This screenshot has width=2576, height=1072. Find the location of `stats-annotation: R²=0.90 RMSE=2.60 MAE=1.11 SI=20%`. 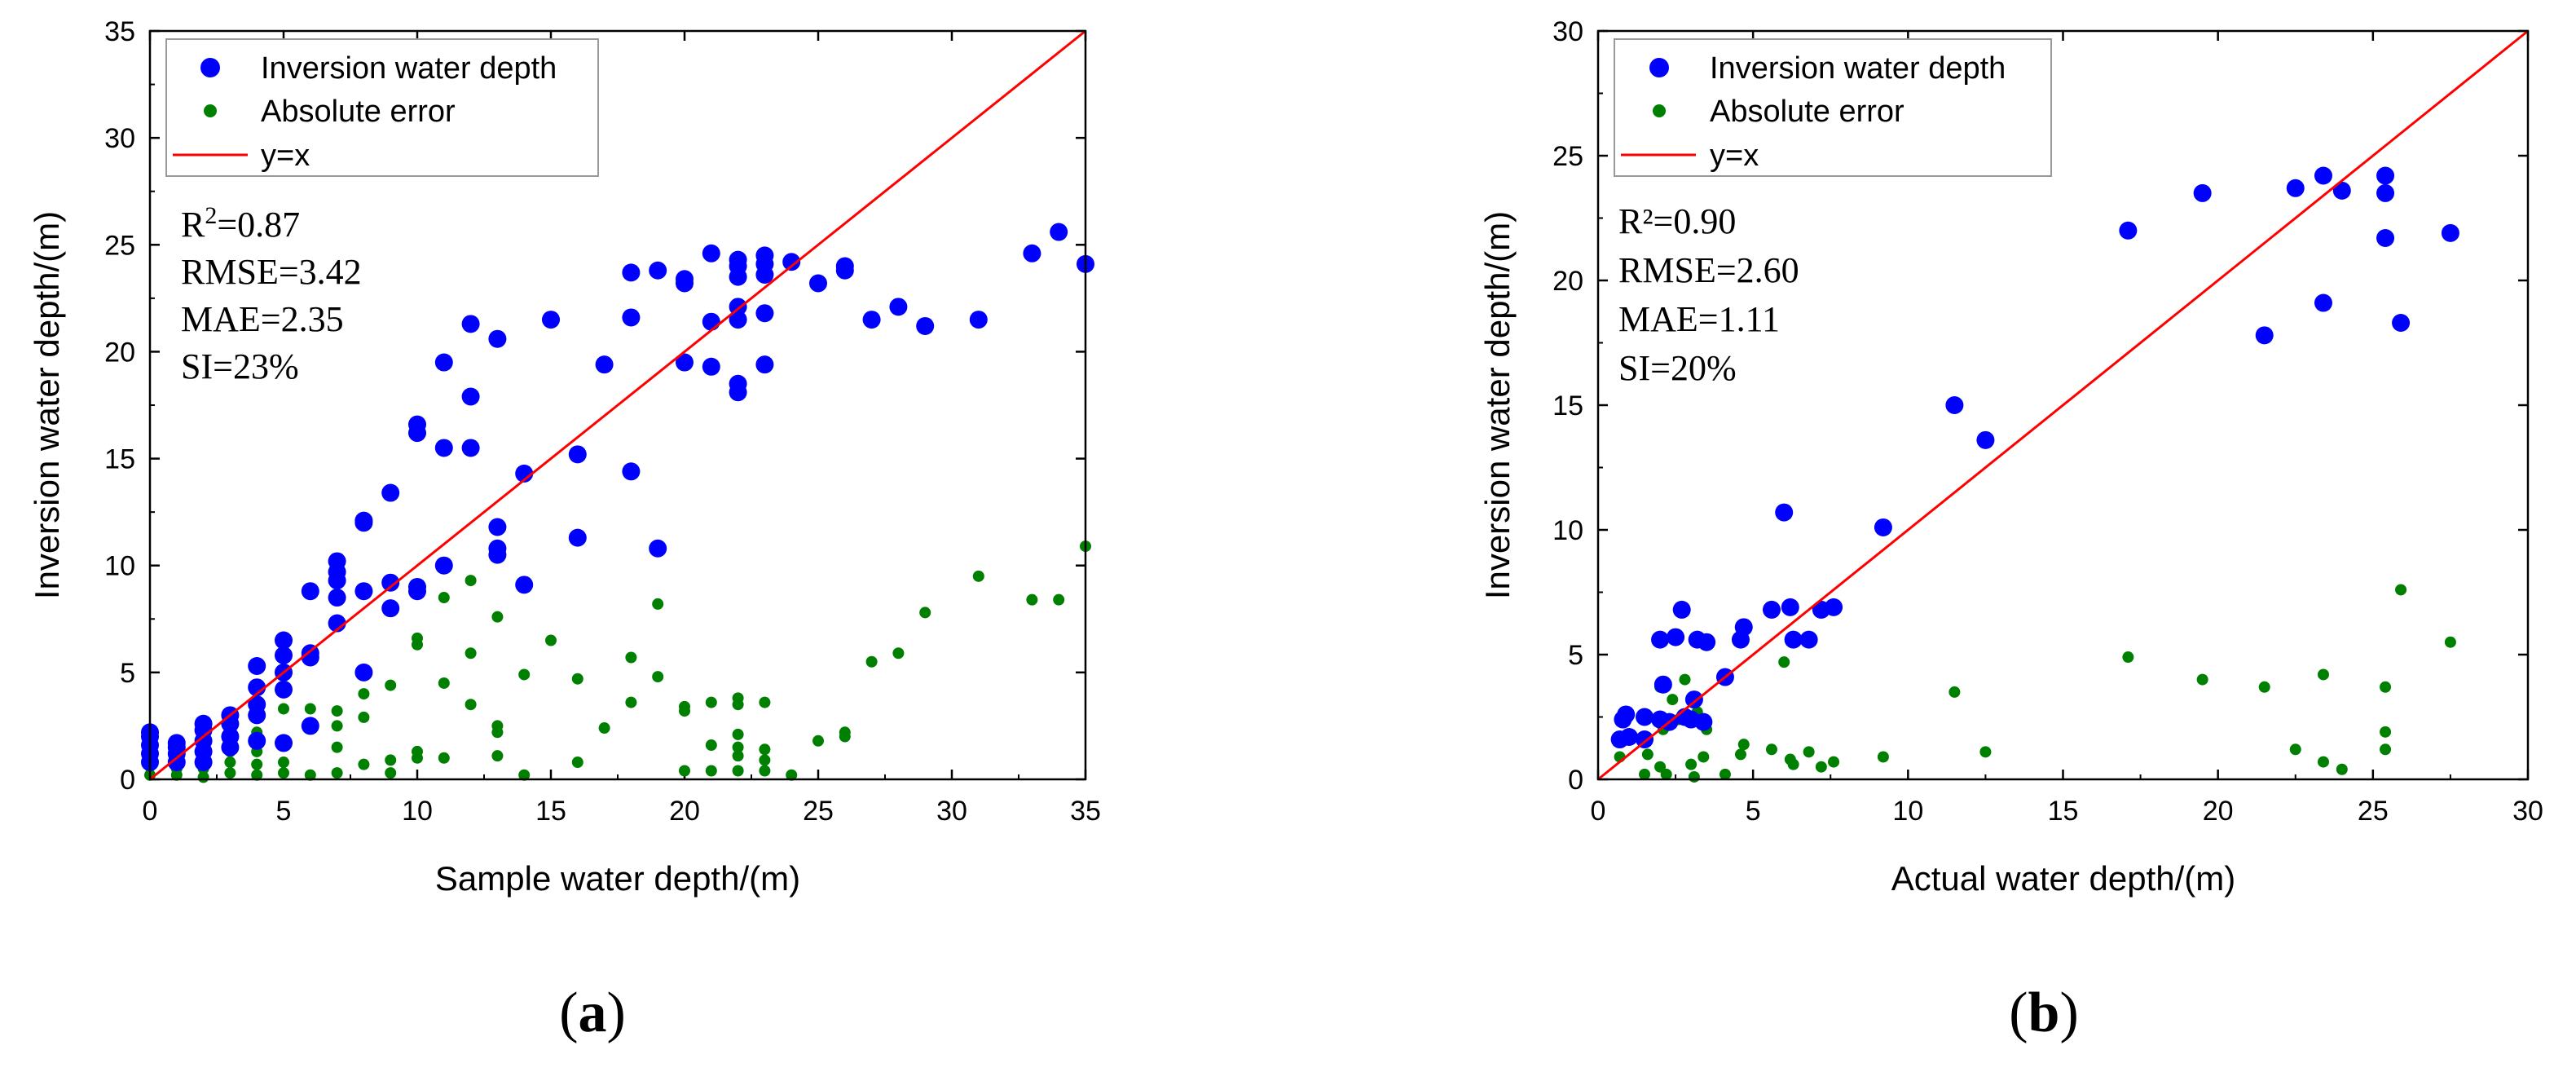

stats-annotation: R²=0.90 RMSE=2.60 MAE=1.11 SI=20% is located at coordinates (1709, 294).